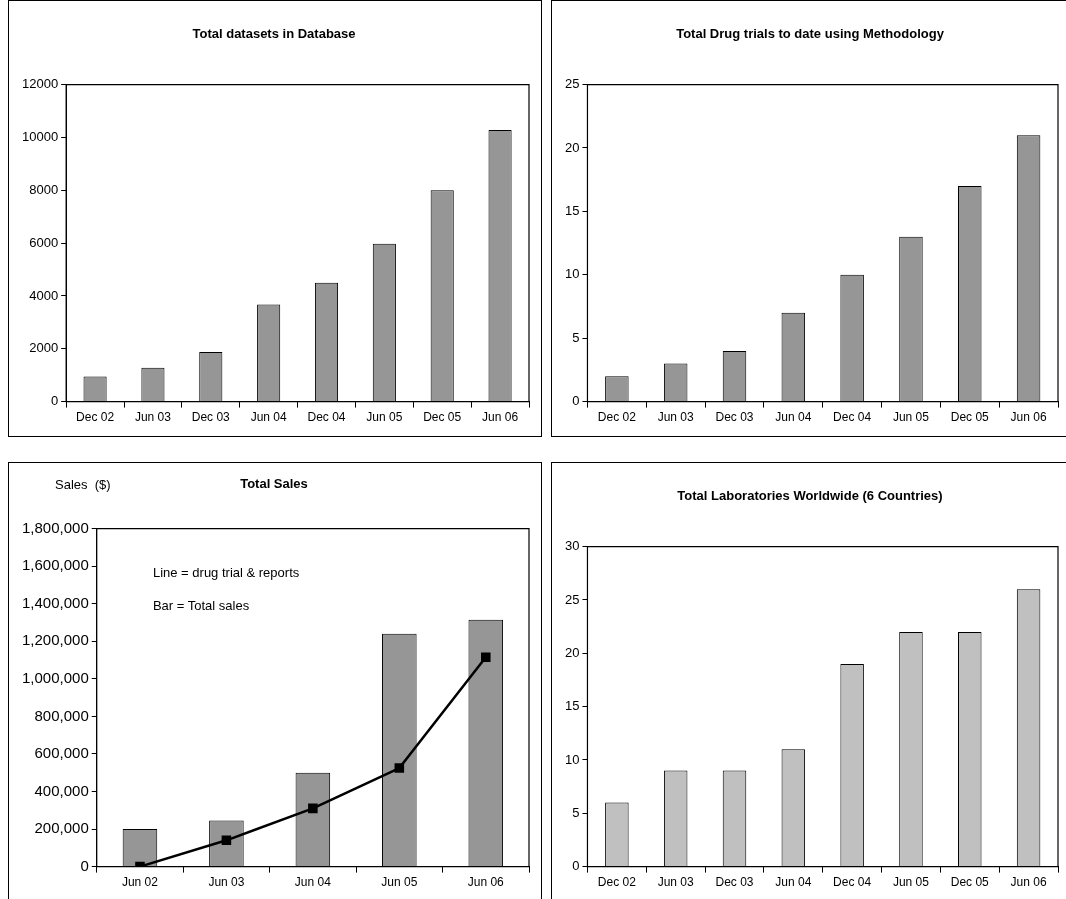 The image size is (1066, 899). I want to click on y-tick-label: 8000, so click(44, 189).